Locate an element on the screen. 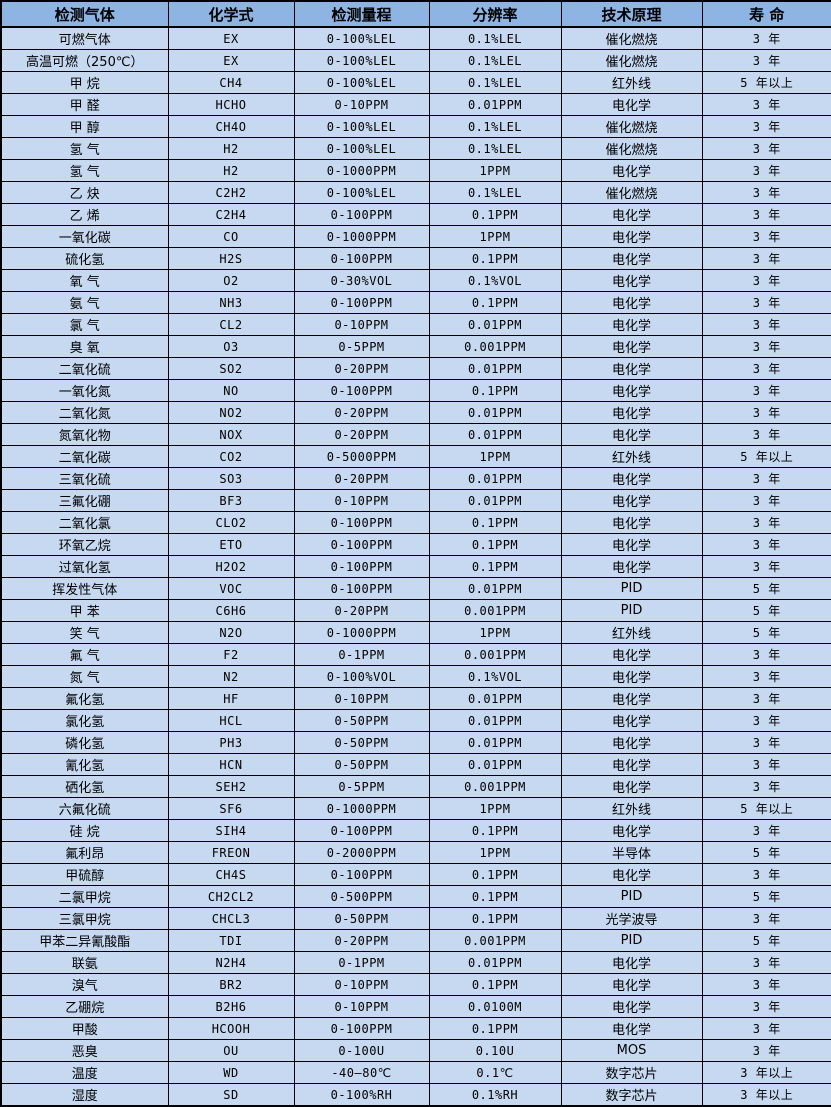  cell-chemical-formula: OU is located at coordinates (231, 1050).